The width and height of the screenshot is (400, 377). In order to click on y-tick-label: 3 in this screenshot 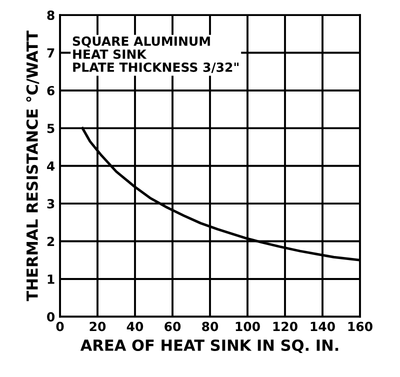, I will do `click(50, 204)`.